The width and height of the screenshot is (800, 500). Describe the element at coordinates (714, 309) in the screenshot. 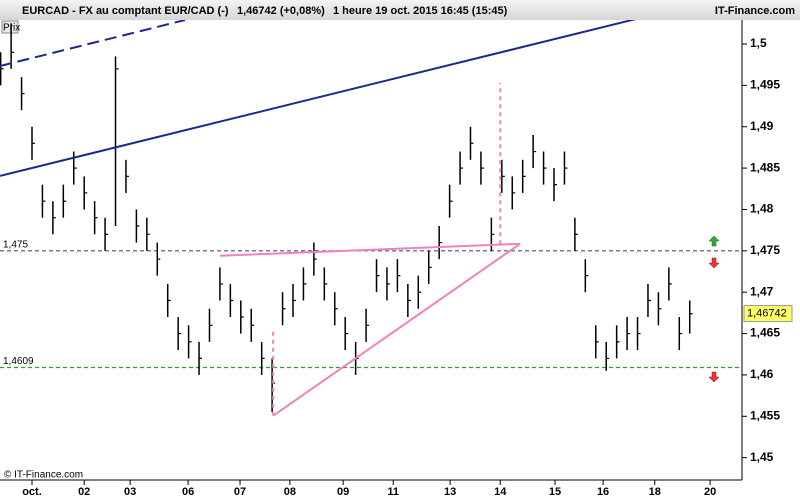

I see `arrows` at that location.